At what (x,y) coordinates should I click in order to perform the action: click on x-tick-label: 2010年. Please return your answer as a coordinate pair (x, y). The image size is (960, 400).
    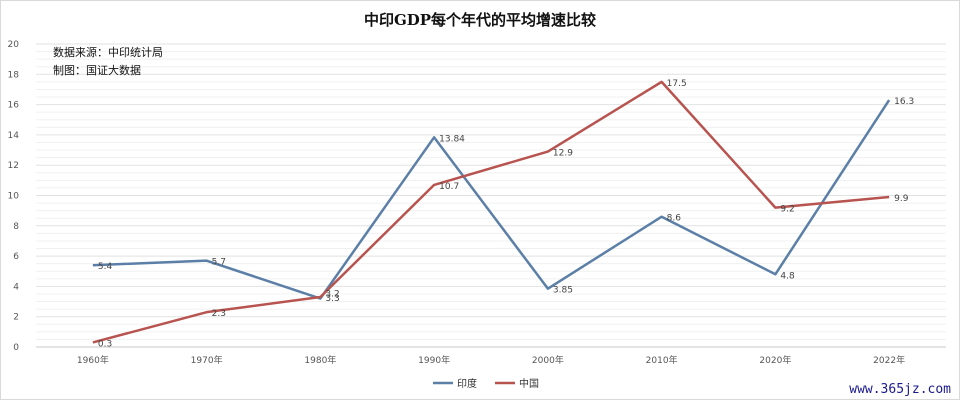
    Looking at the image, I should click on (662, 360).